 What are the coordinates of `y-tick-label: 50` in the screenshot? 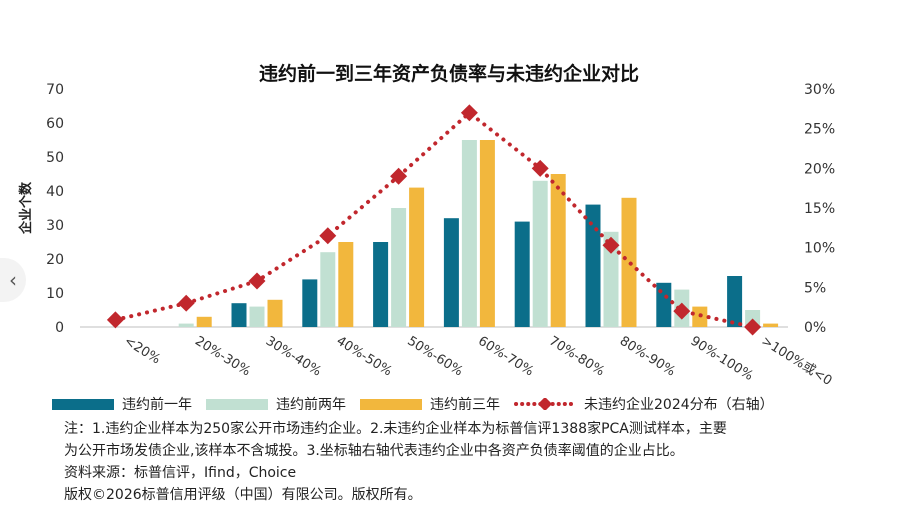 It's located at (55, 158).